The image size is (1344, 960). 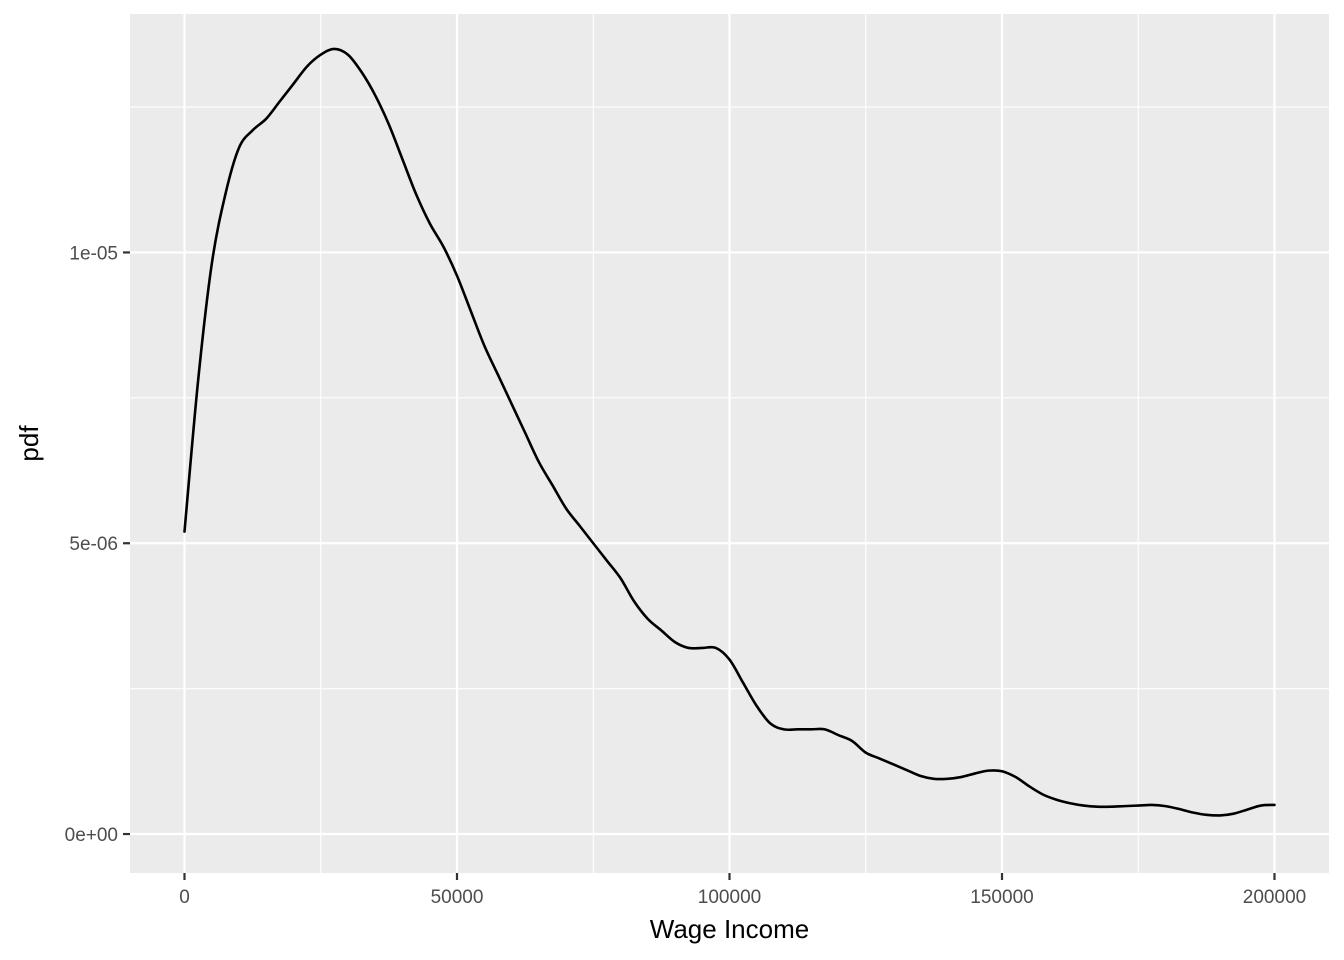 I want to click on x-tick-label: 100000, so click(x=729, y=897).